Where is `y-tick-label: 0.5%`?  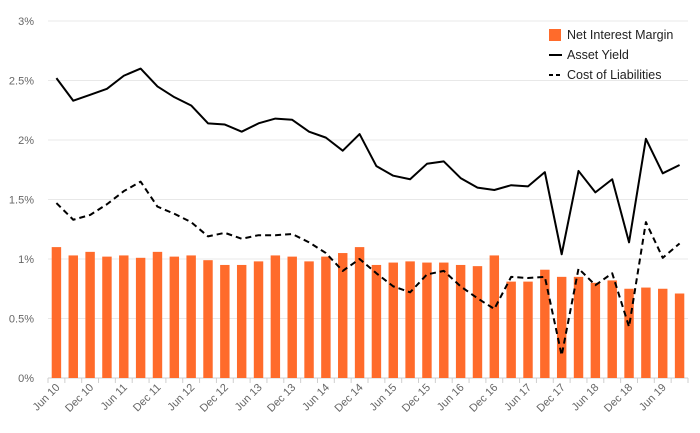 y-tick-label: 0.5% is located at coordinates (21, 320).